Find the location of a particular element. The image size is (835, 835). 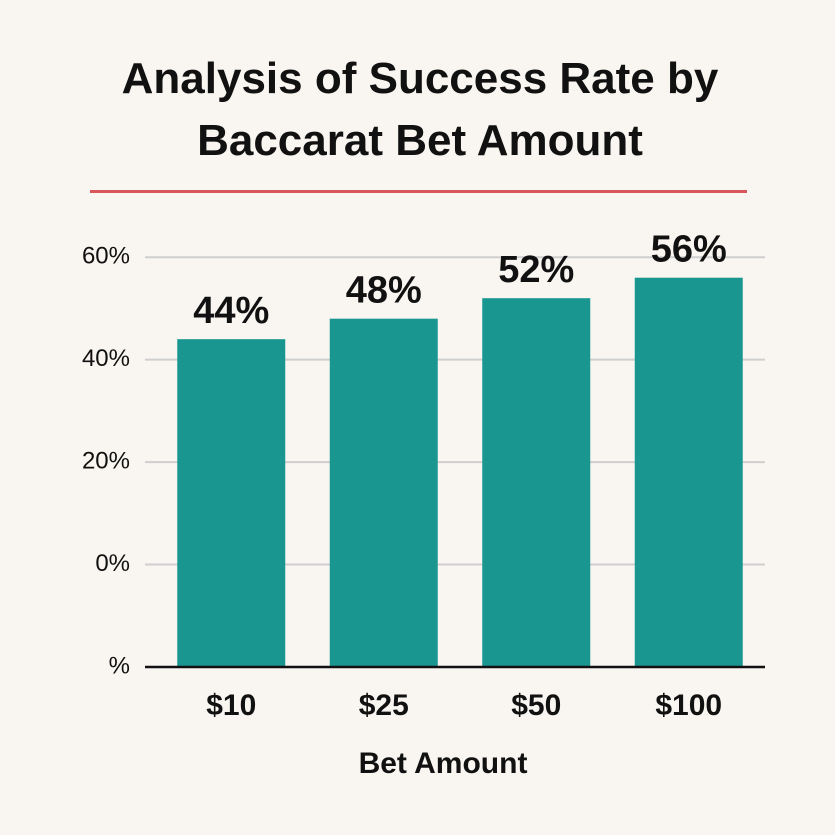

x-tick-label: $50 is located at coordinates (536, 705).